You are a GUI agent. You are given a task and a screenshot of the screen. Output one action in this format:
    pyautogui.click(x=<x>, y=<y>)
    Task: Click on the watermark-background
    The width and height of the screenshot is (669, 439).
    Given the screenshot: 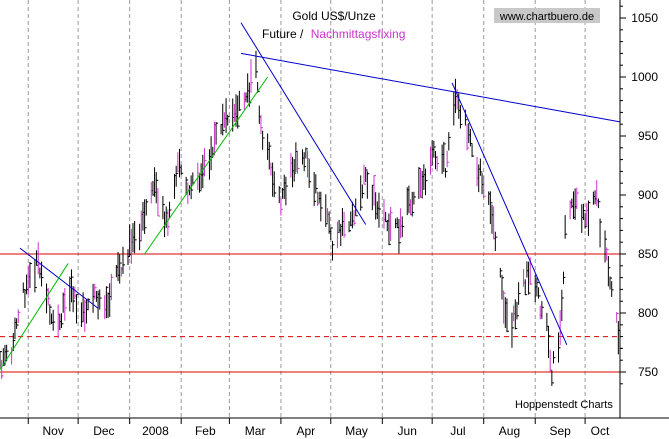 What is the action you would take?
    pyautogui.click(x=547, y=15)
    